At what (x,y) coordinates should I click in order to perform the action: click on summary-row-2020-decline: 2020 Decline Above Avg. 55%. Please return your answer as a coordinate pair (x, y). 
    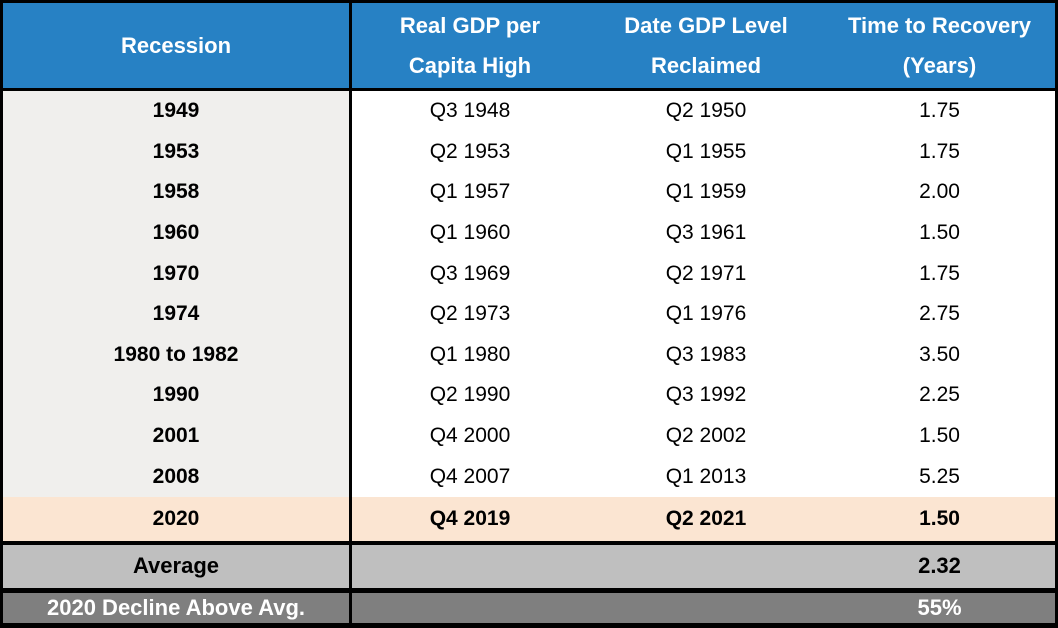
    Looking at the image, I should click on (529, 607).